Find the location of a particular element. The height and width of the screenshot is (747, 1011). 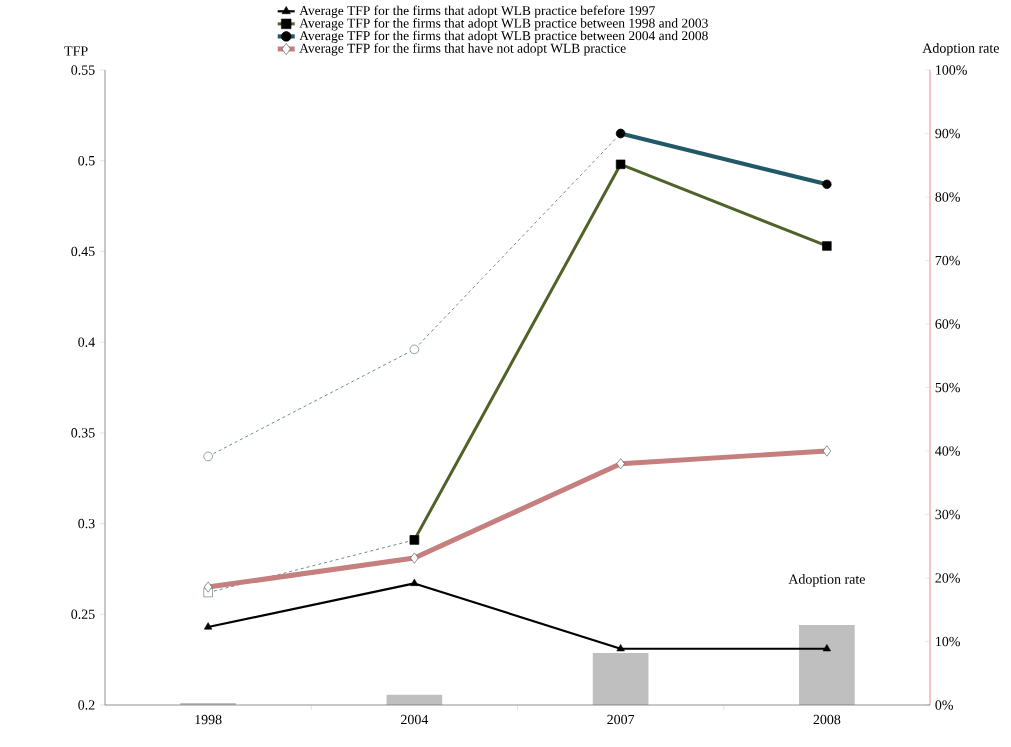

text: Adoption rate is located at coordinates (826, 580).